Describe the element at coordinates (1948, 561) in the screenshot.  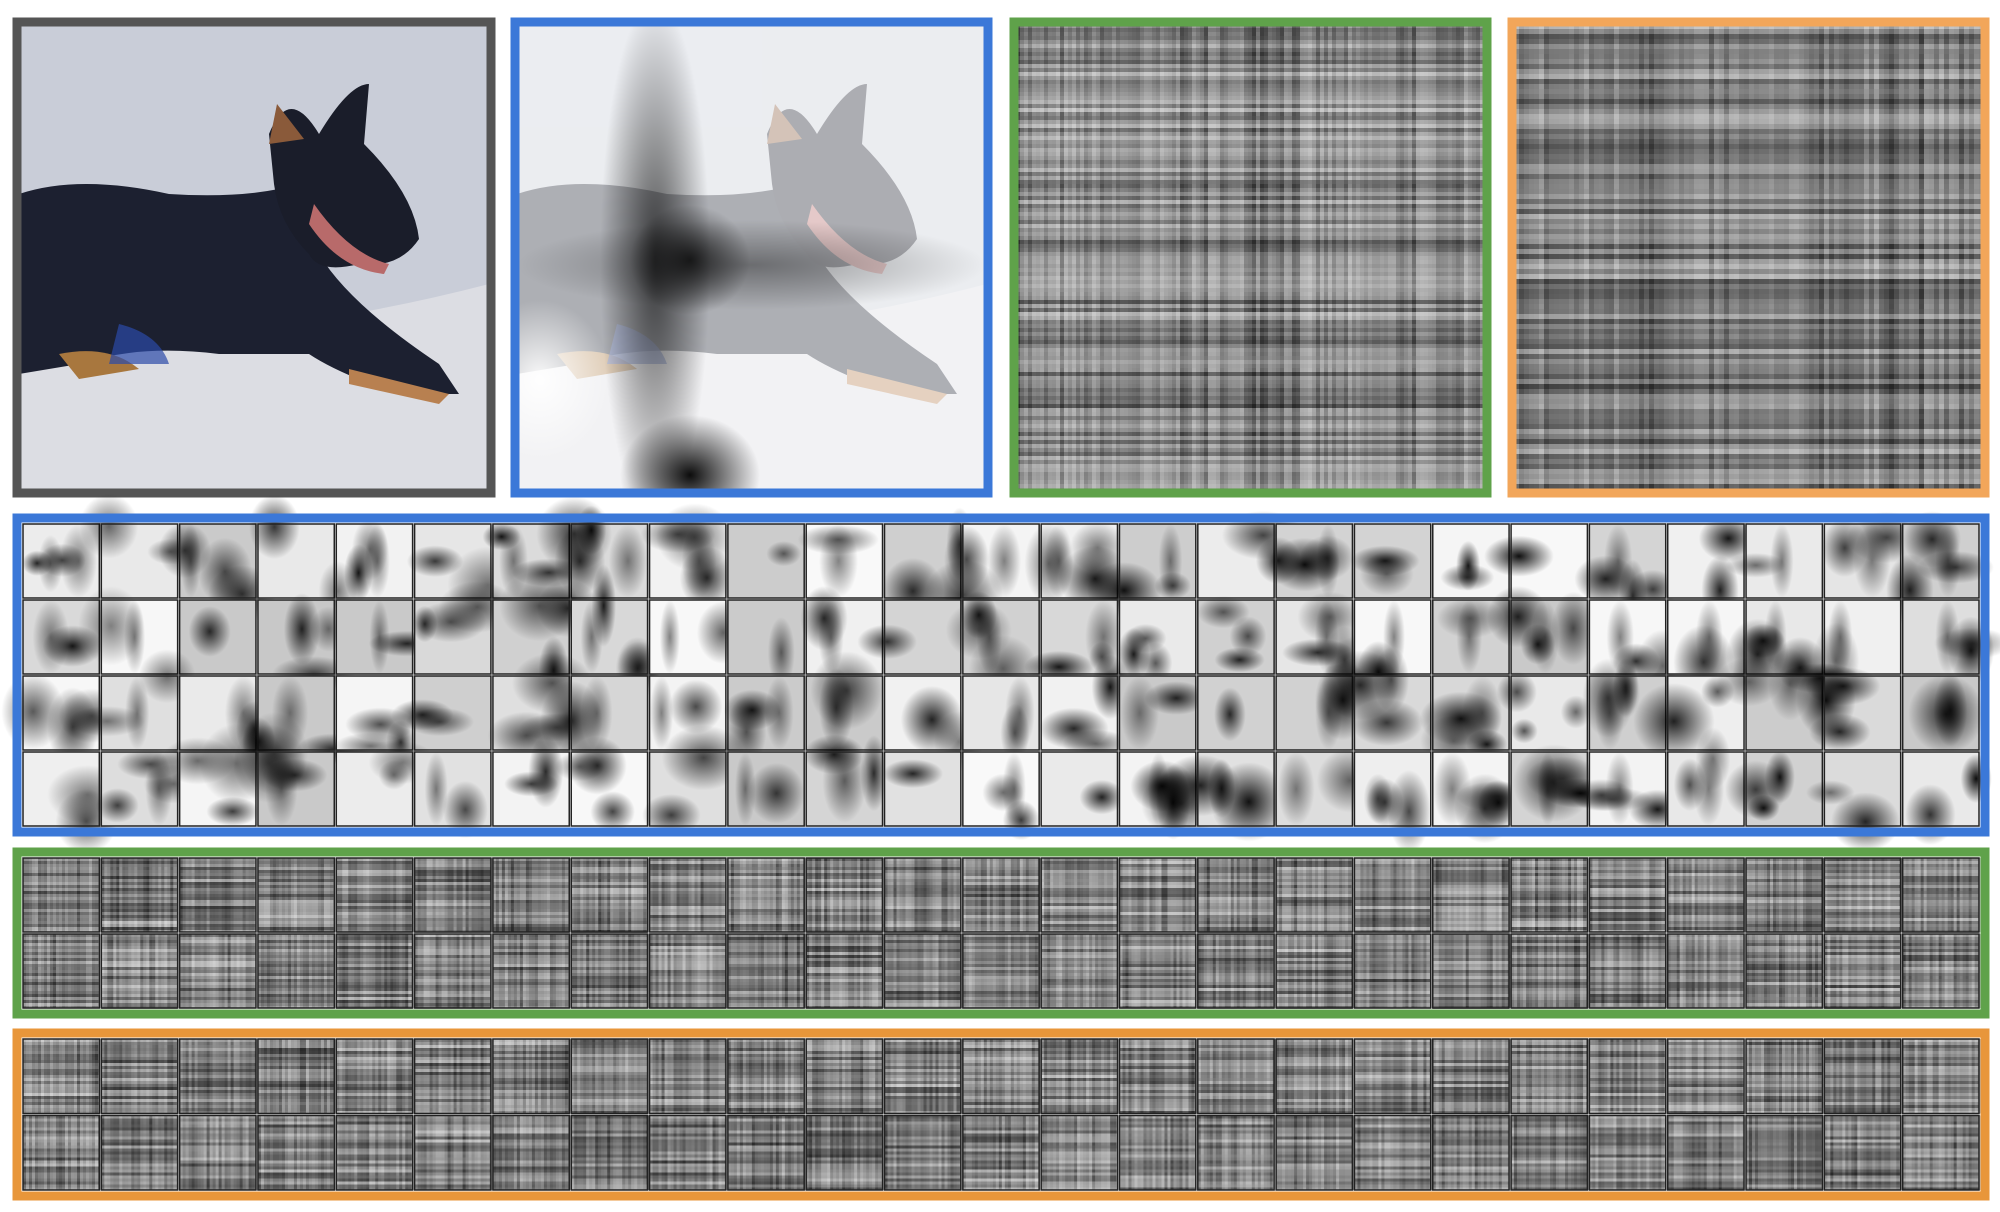
I see `dark-band` at that location.